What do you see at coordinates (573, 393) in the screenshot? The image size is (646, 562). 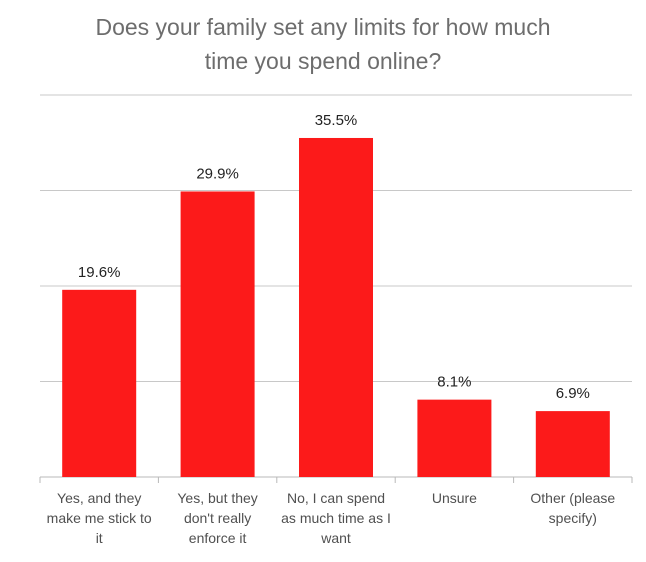 I see `data-label: 6.9%` at bounding box center [573, 393].